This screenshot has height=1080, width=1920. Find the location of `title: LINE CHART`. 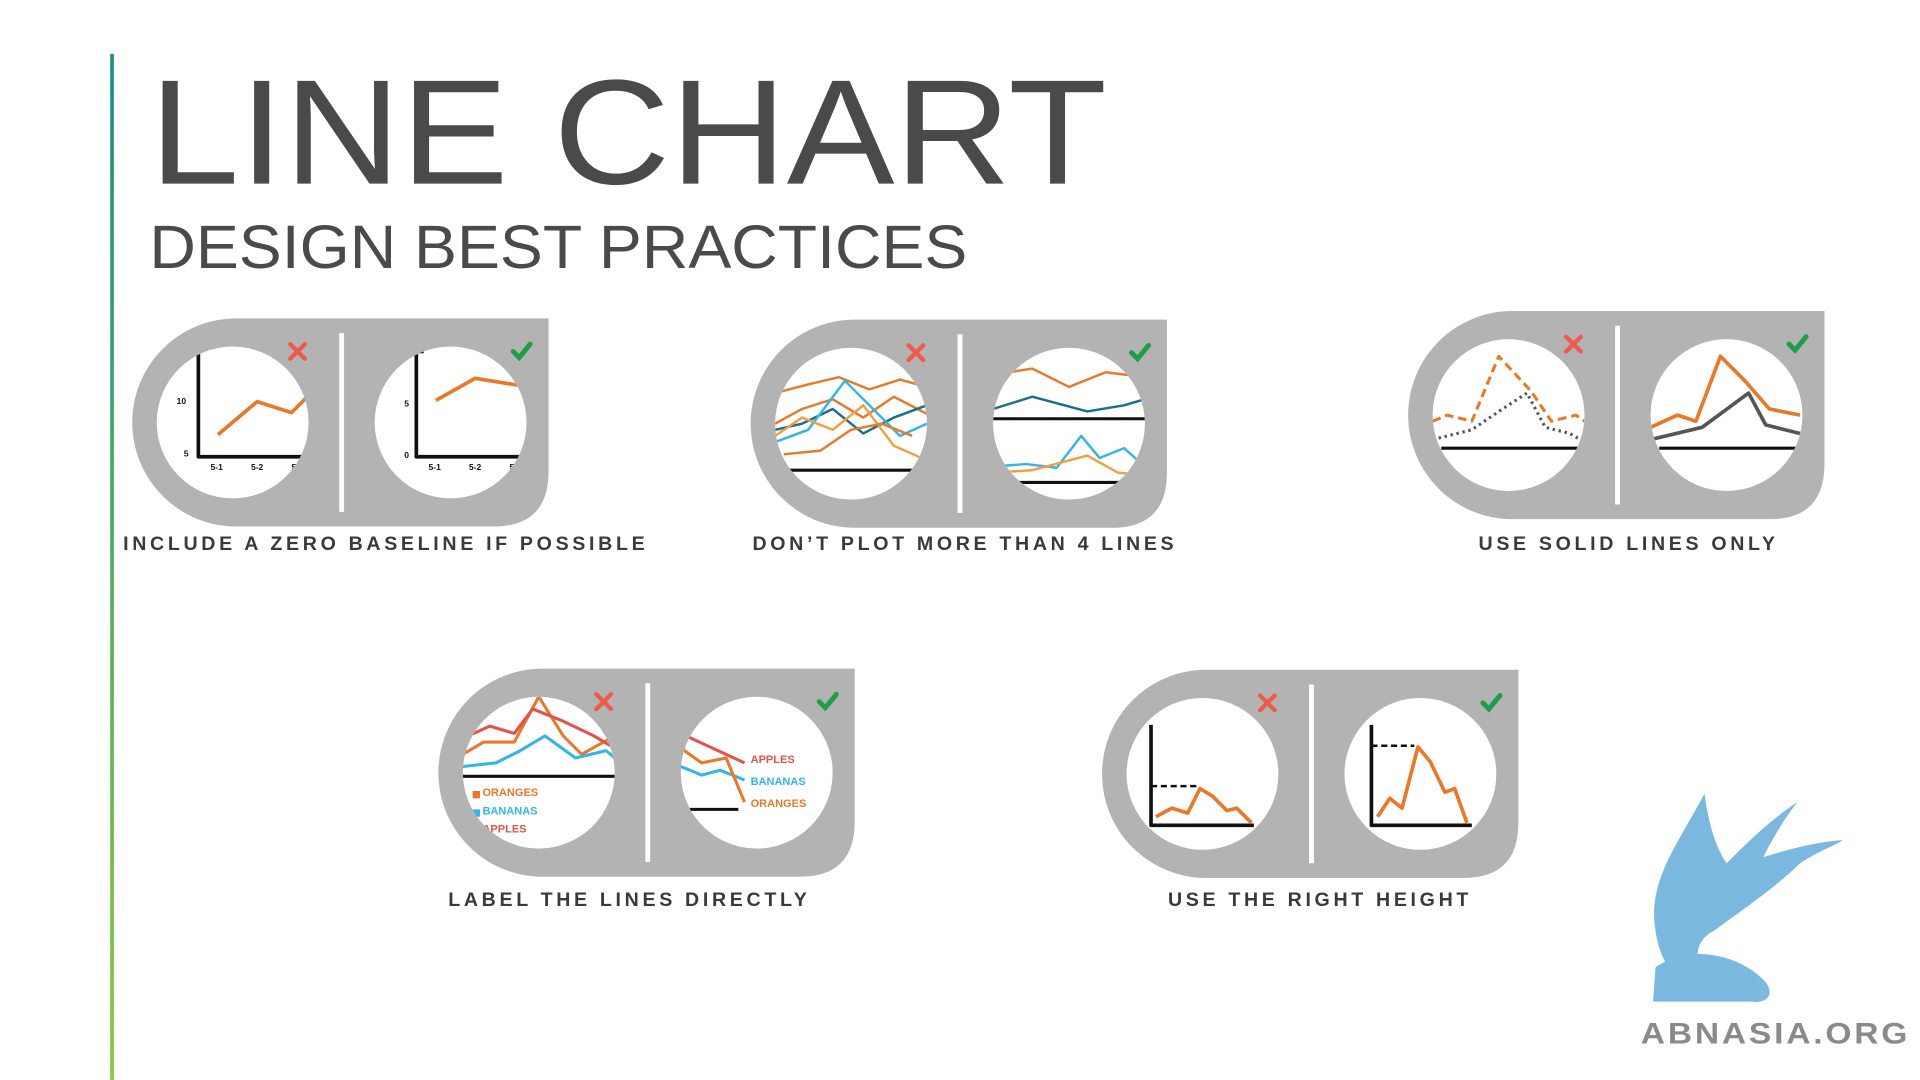

title: LINE CHART is located at coordinates (628, 132).